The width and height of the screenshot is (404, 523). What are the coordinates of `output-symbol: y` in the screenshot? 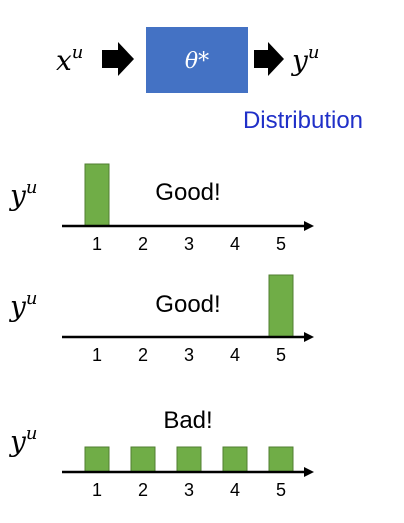 It's located at (299, 60).